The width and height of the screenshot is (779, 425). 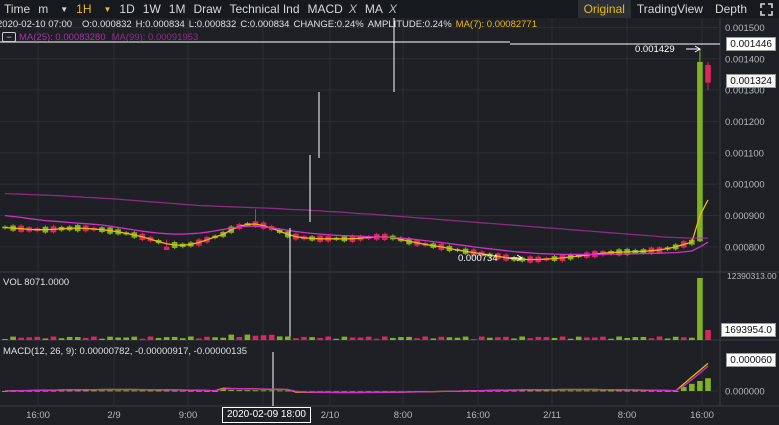 What do you see at coordinates (113, 415) in the screenshot?
I see `time-tick-label: 2/9` at bounding box center [113, 415].